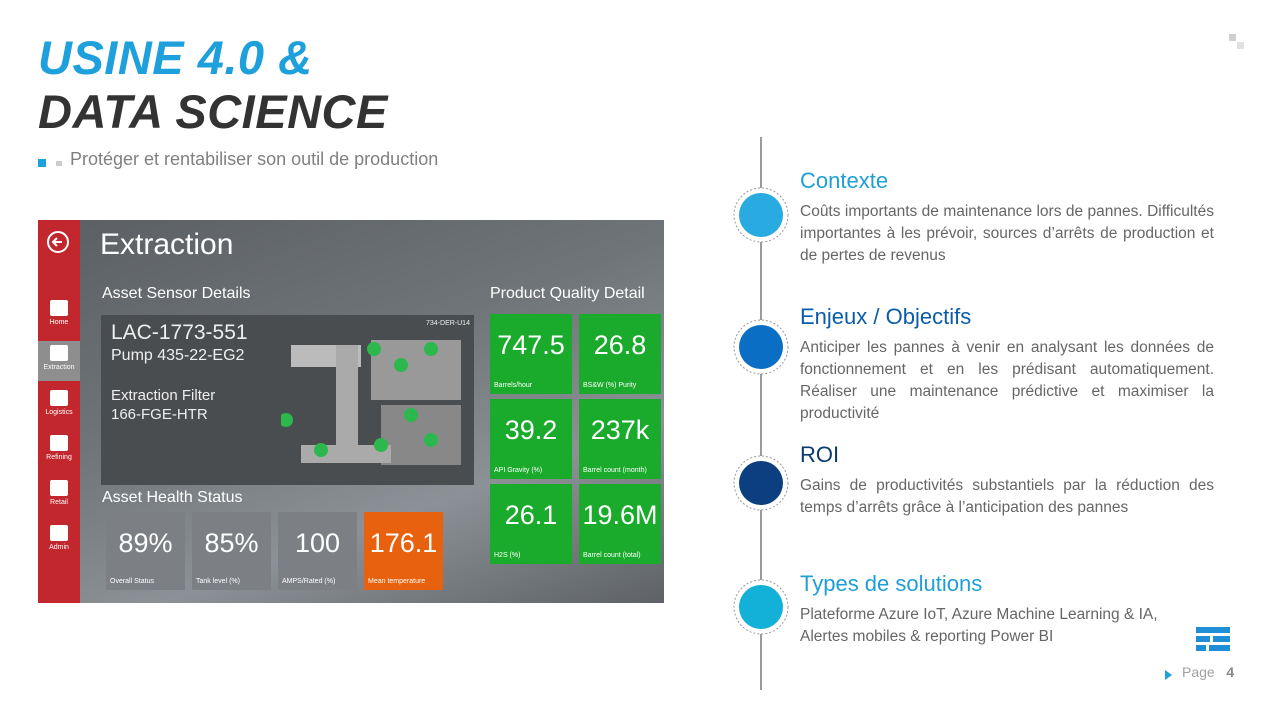 The width and height of the screenshot is (1280, 720). What do you see at coordinates (309, 581) in the screenshot?
I see `tile-label: AMPS/Rated (%)` at bounding box center [309, 581].